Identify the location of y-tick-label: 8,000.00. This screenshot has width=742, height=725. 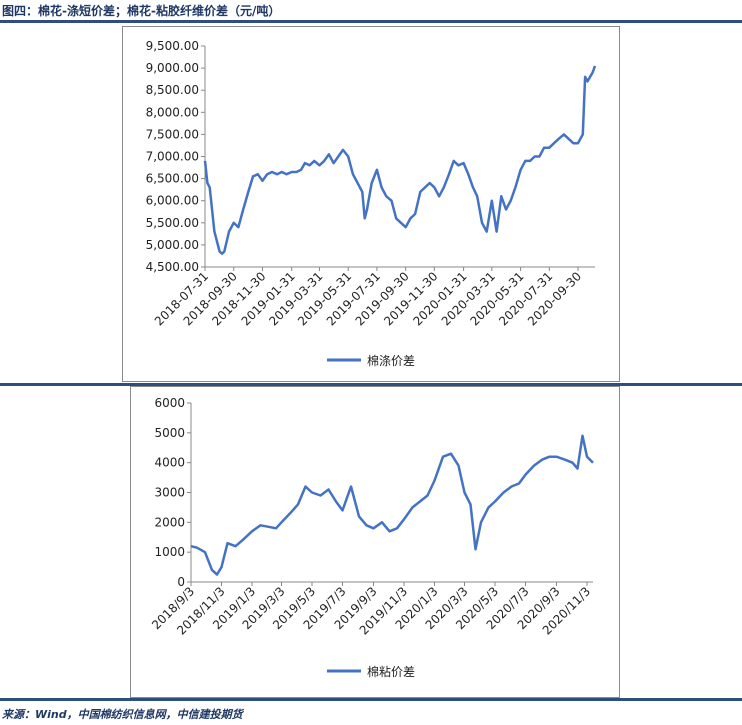
(172, 112).